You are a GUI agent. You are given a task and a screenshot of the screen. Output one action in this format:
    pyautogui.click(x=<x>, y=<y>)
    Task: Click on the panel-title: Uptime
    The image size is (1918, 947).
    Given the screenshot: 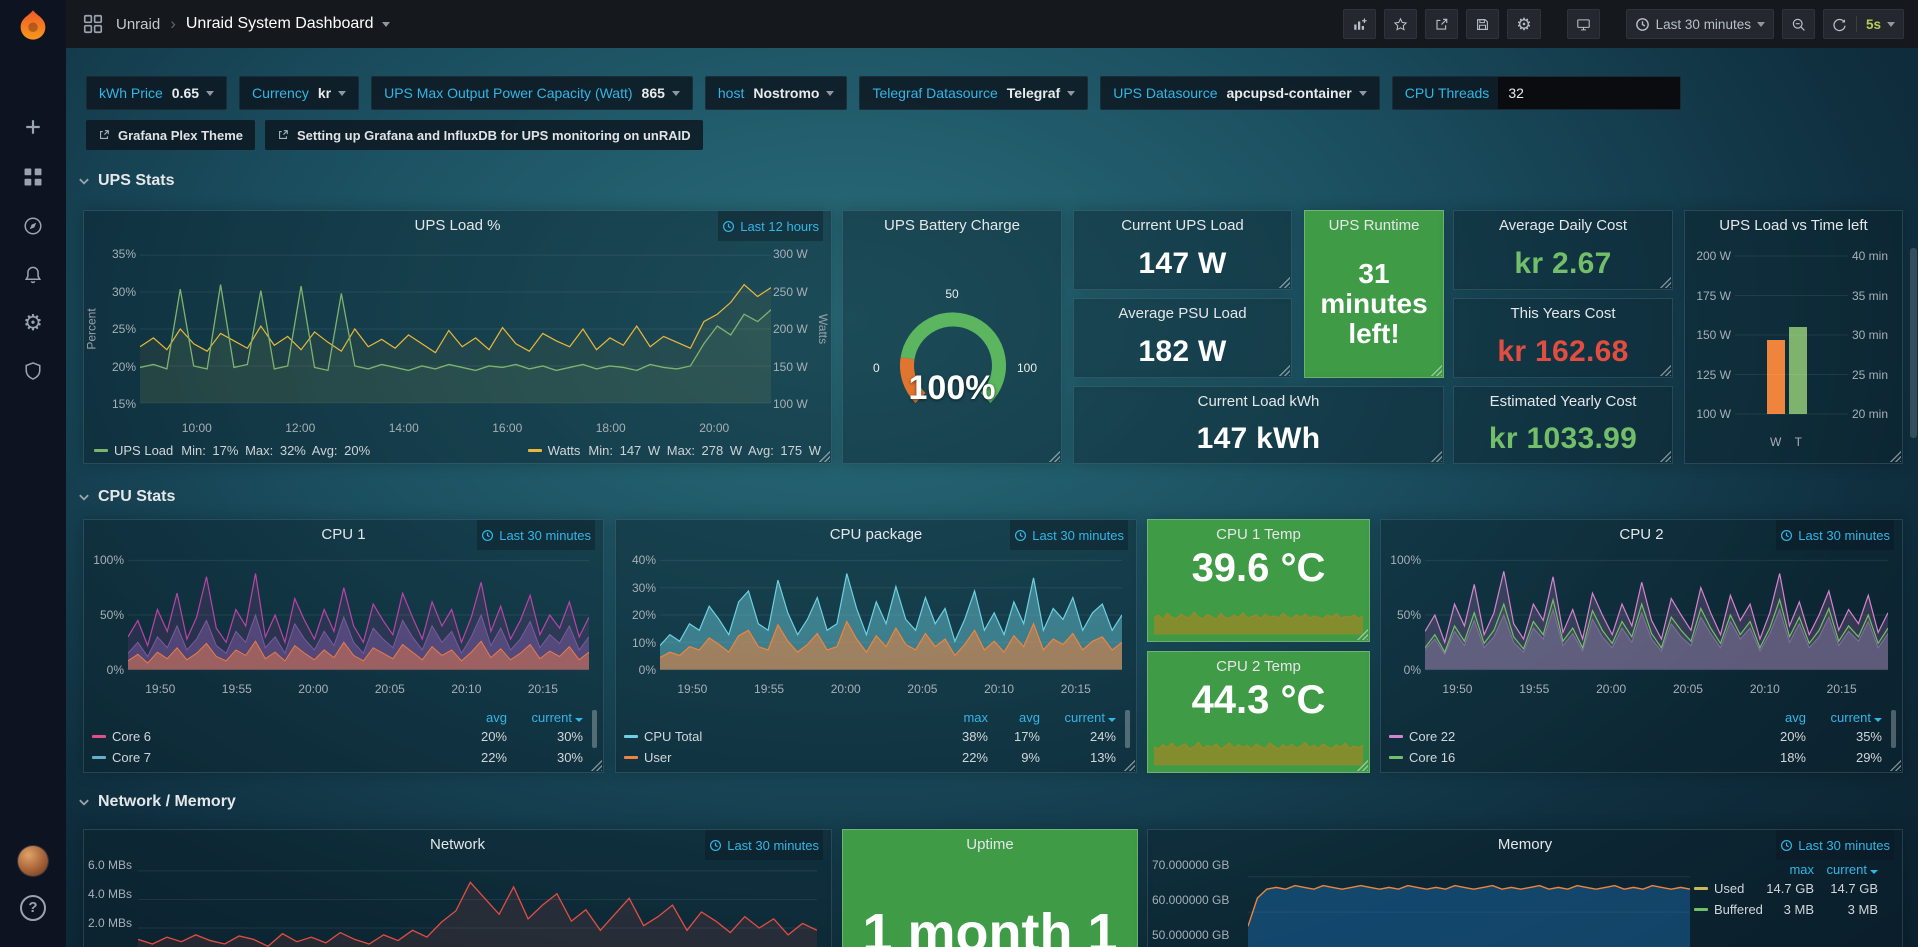 What is the action you would take?
    pyautogui.click(x=990, y=844)
    